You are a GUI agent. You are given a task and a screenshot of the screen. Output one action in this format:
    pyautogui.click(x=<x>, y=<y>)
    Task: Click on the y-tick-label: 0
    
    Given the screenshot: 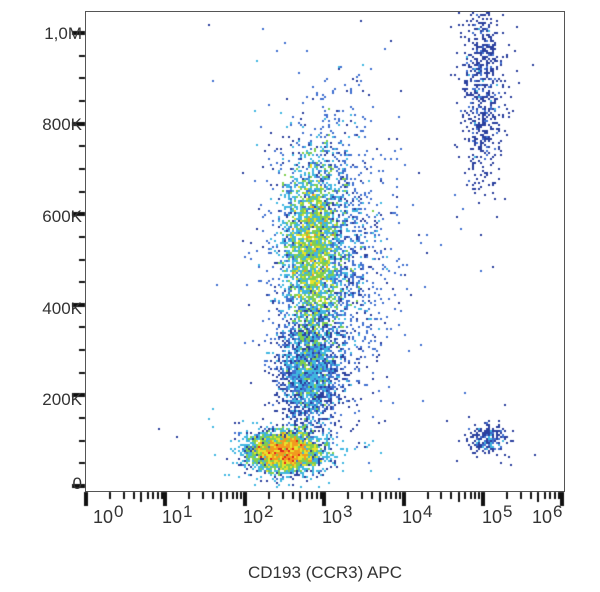 What is the action you would take?
    pyautogui.click(x=77, y=483)
    